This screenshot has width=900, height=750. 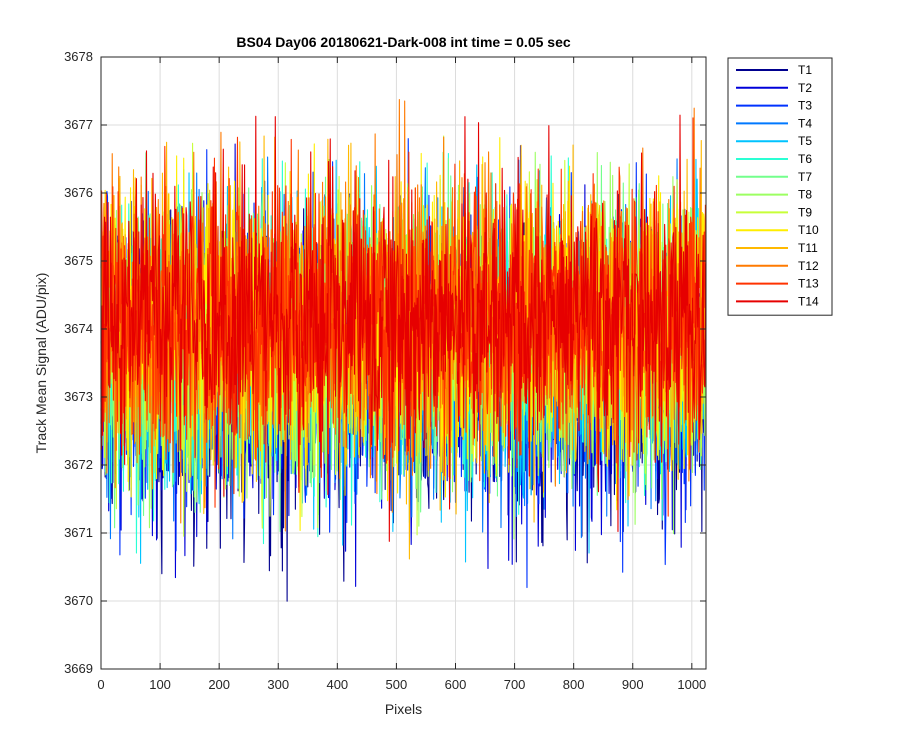 What do you see at coordinates (774, 159) in the screenshot?
I see `legend-item: T6` at bounding box center [774, 159].